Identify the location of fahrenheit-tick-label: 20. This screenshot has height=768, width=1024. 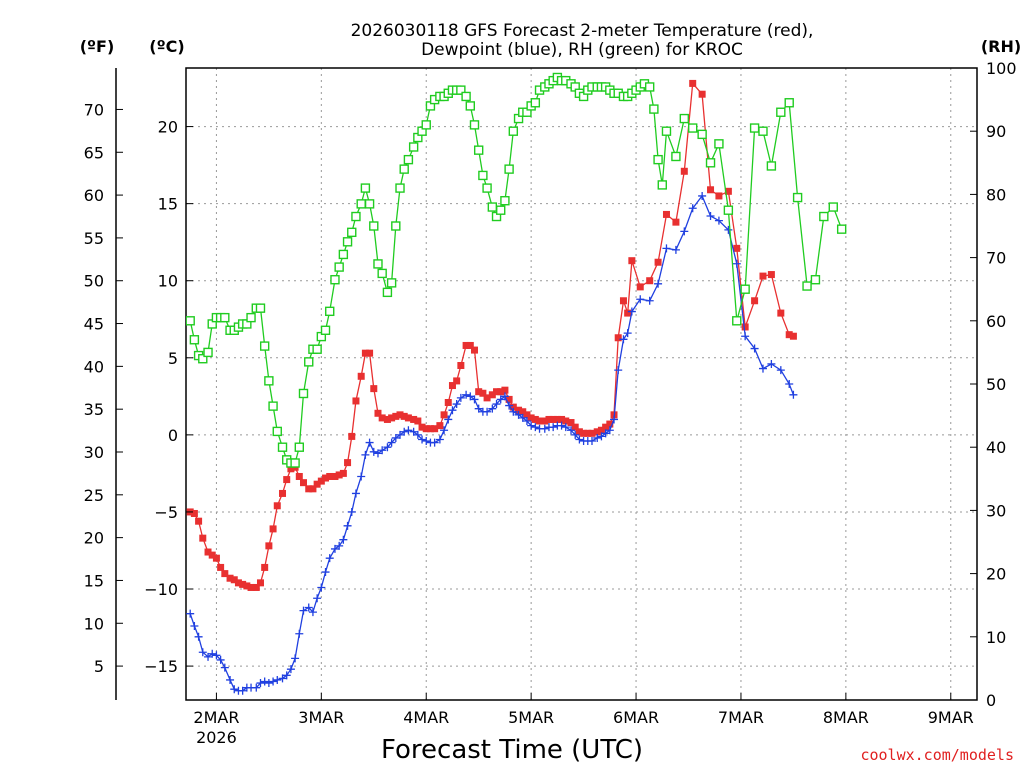
(94, 538).